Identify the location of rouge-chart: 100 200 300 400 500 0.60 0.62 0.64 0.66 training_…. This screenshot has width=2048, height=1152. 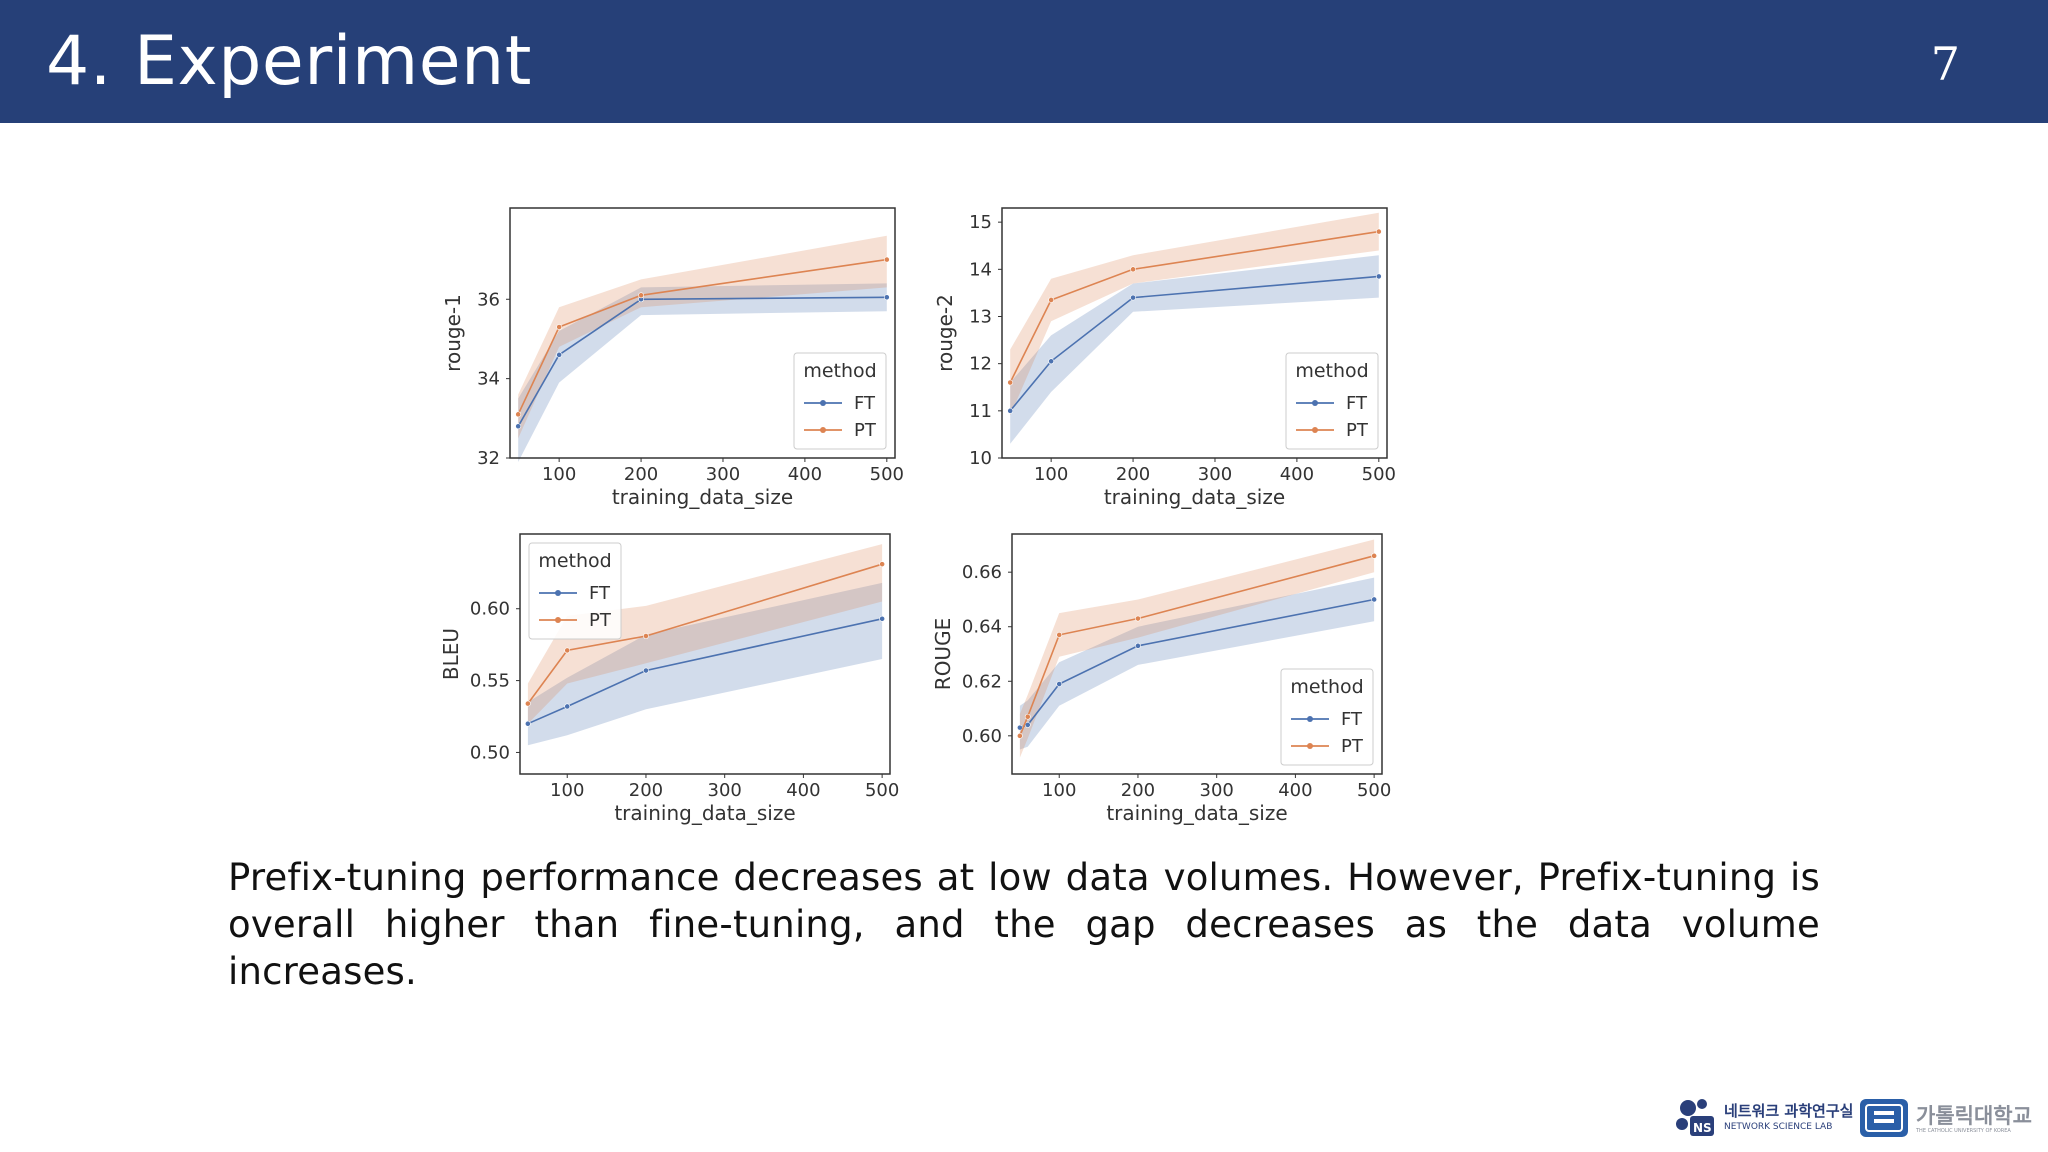
(1161, 679).